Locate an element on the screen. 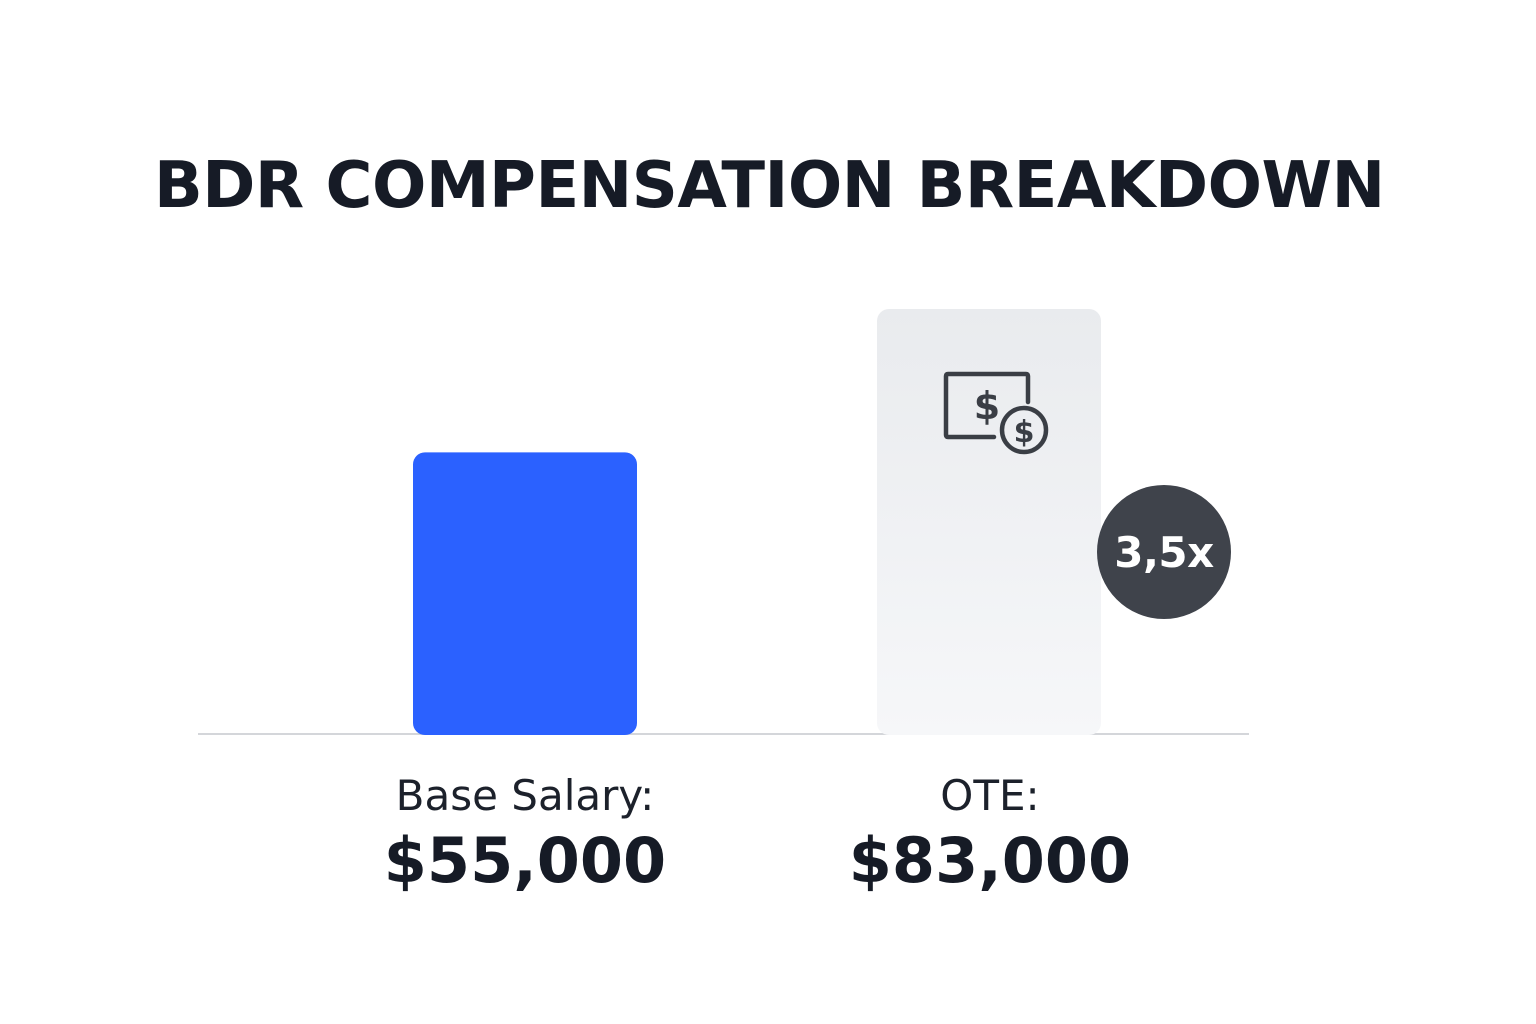  chart-title: BDR COMPENSATION BREAKDOWN is located at coordinates (769, 186).